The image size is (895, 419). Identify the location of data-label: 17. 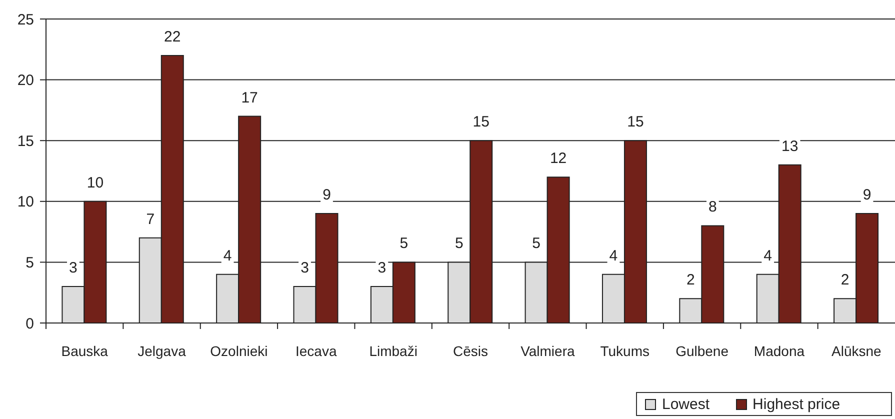
(249, 97).